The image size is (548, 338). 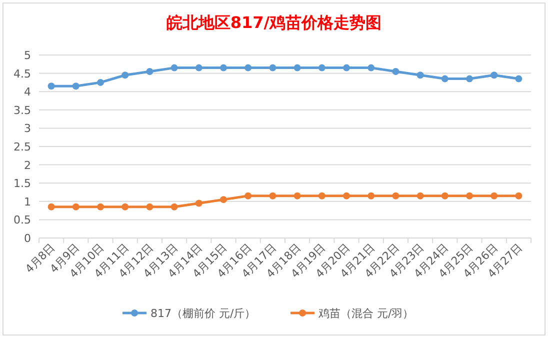 I want to click on y-tick-label: 0.5, so click(x=22, y=220).